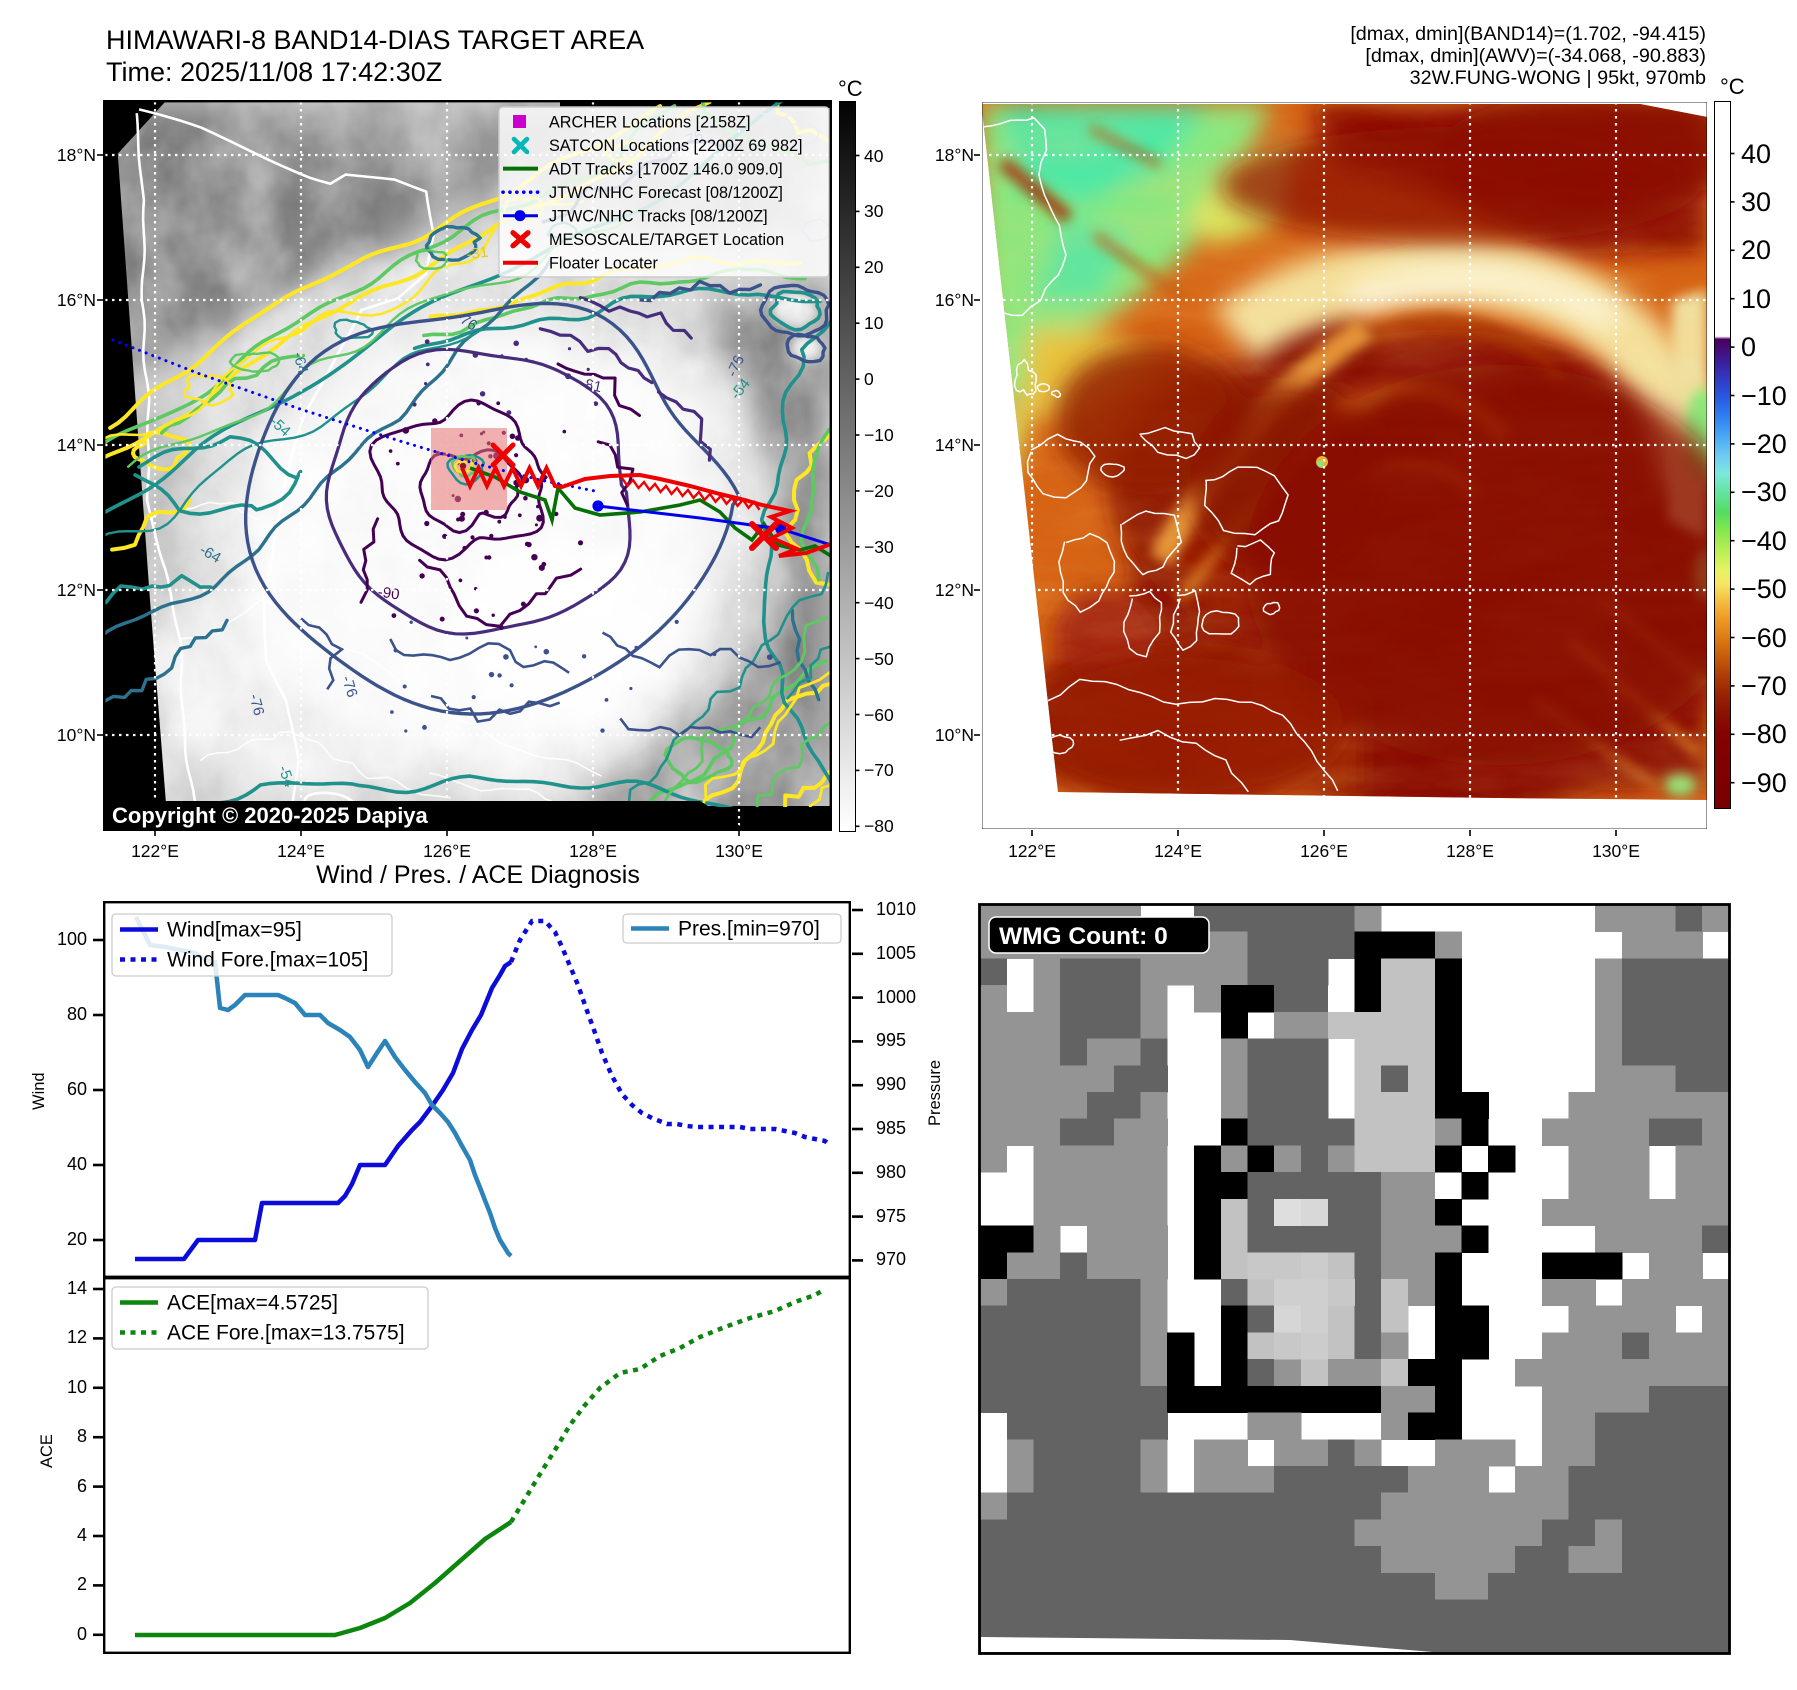 This screenshot has width=1797, height=1690. What do you see at coordinates (267, 960) in the screenshot?
I see `svg-text: Wind Fore.[max=105]` at bounding box center [267, 960].